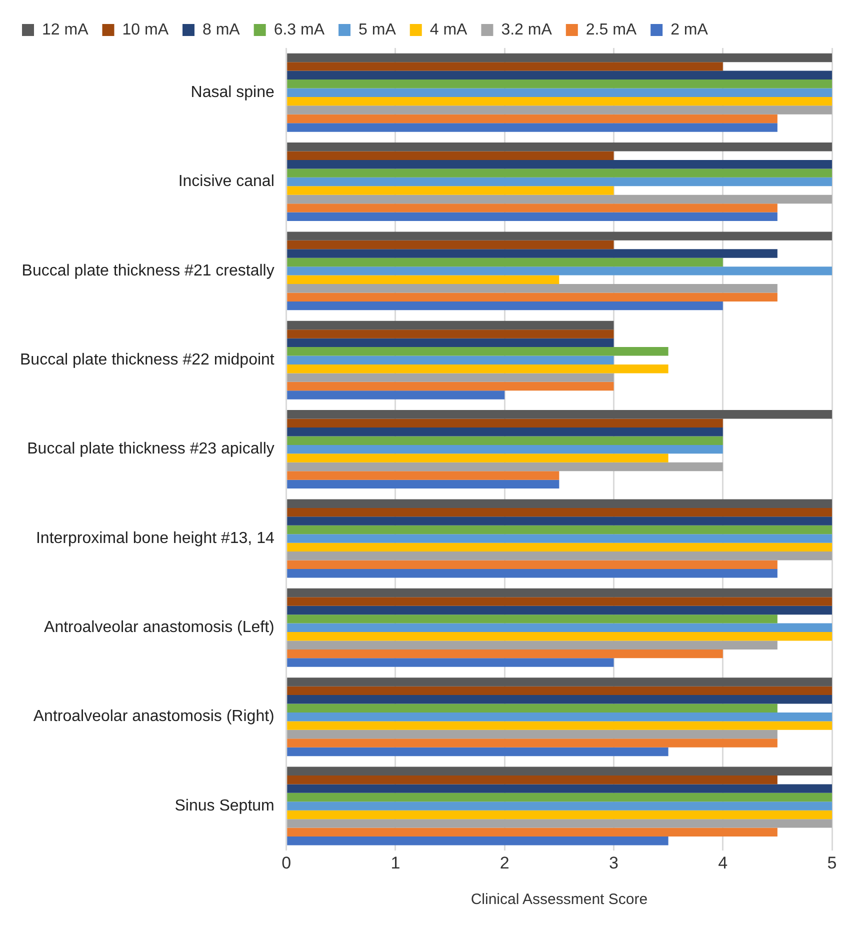 This screenshot has height=925, width=850. What do you see at coordinates (689, 29) in the screenshot?
I see `legend-label: 2 mA` at bounding box center [689, 29].